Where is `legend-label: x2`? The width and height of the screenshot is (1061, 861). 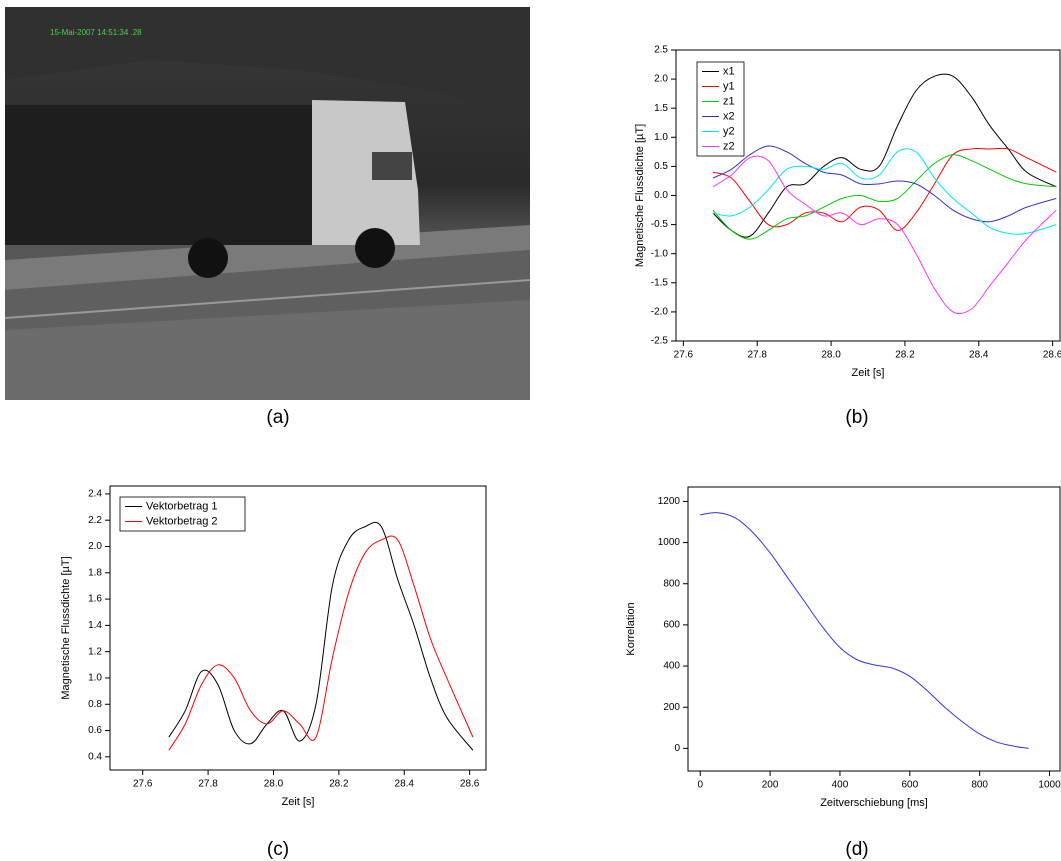
legend-label: x2 is located at coordinates (729, 116).